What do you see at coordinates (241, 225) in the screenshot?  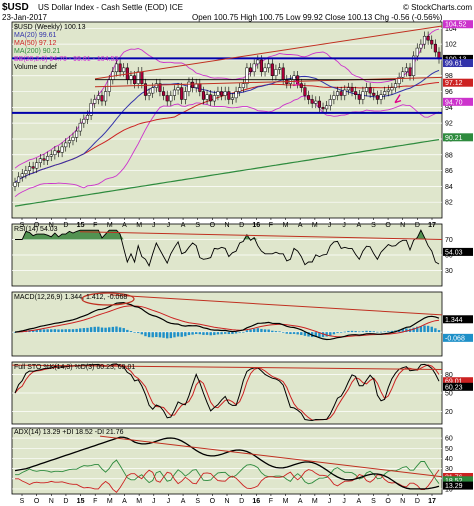 I see `x-tick-label: D` at bounding box center [241, 225].